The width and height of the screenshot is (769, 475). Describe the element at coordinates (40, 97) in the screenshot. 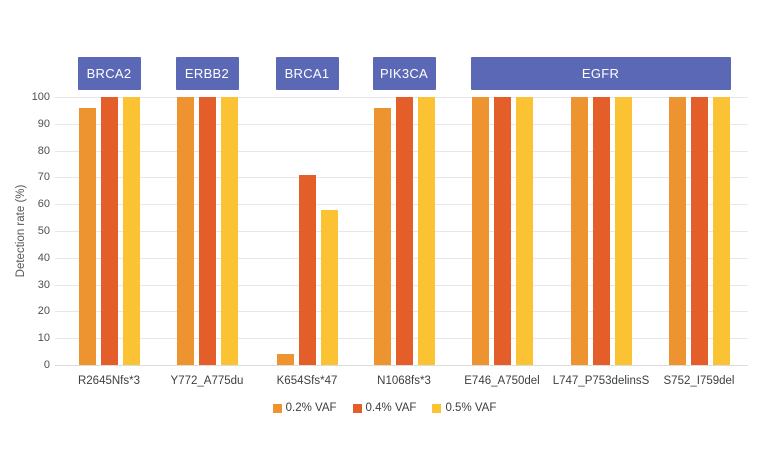

I see `y-tick-label: 100` at that location.